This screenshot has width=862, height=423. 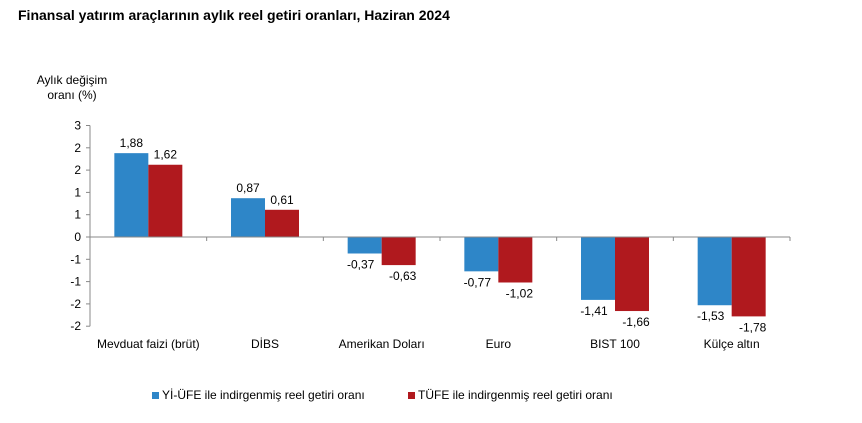 What do you see at coordinates (732, 344) in the screenshot?
I see `x-tick-label: Külçe altın` at bounding box center [732, 344].